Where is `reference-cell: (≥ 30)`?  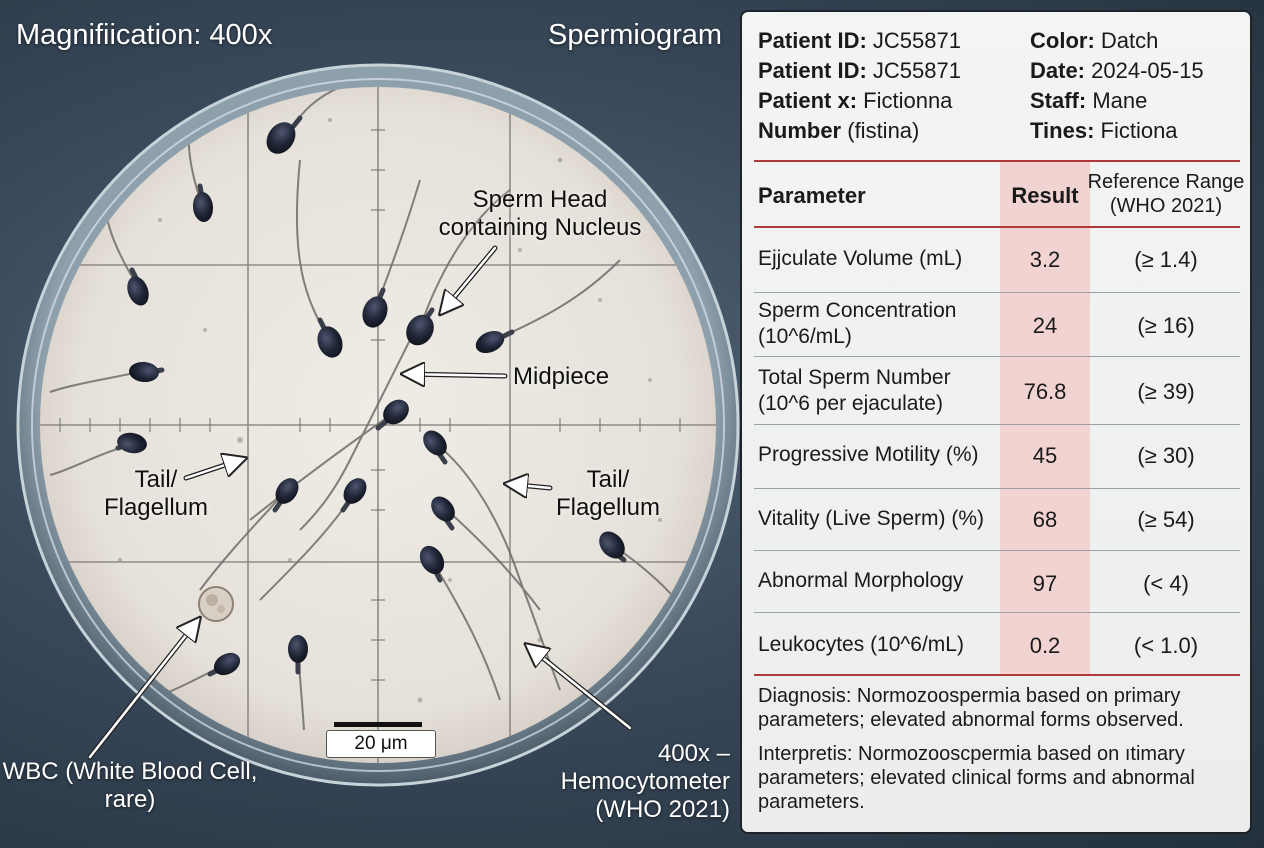 reference-cell: (≥ 30) is located at coordinates (1166, 455).